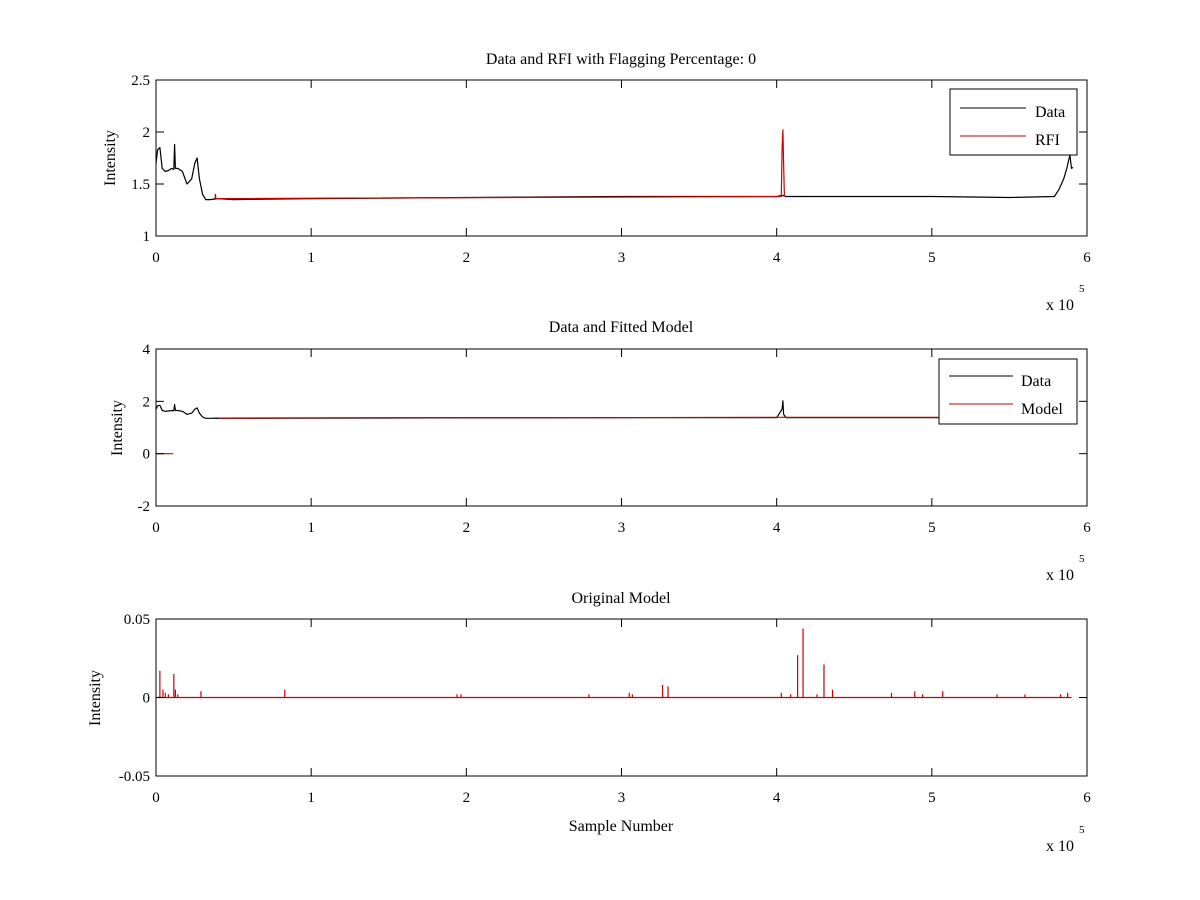 This screenshot has width=1200, height=900. What do you see at coordinates (147, 237) in the screenshot?
I see `panel-rfi-ytick-label-0: 1` at bounding box center [147, 237].